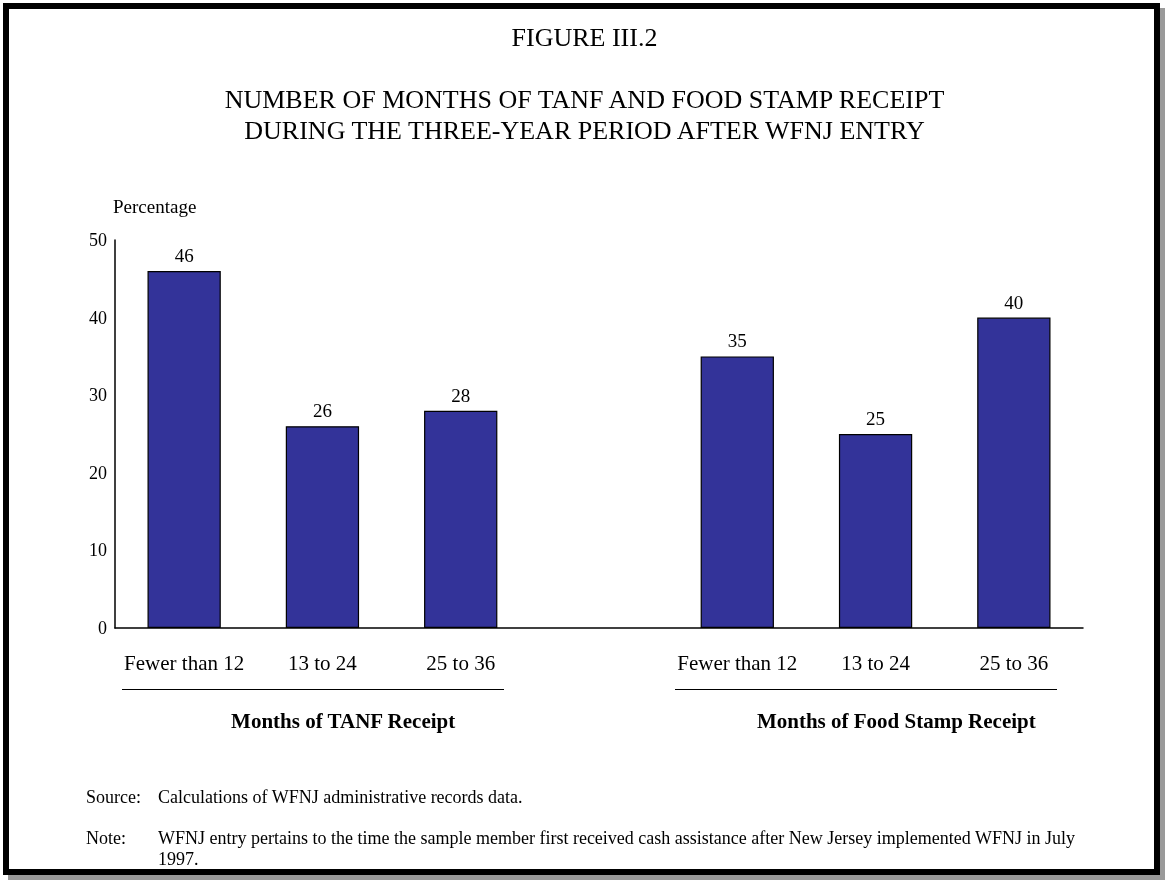 Image resolution: width=1169 pixels, height=884 pixels. I want to click on chart-title: FIGURE III.2, so click(584, 38).